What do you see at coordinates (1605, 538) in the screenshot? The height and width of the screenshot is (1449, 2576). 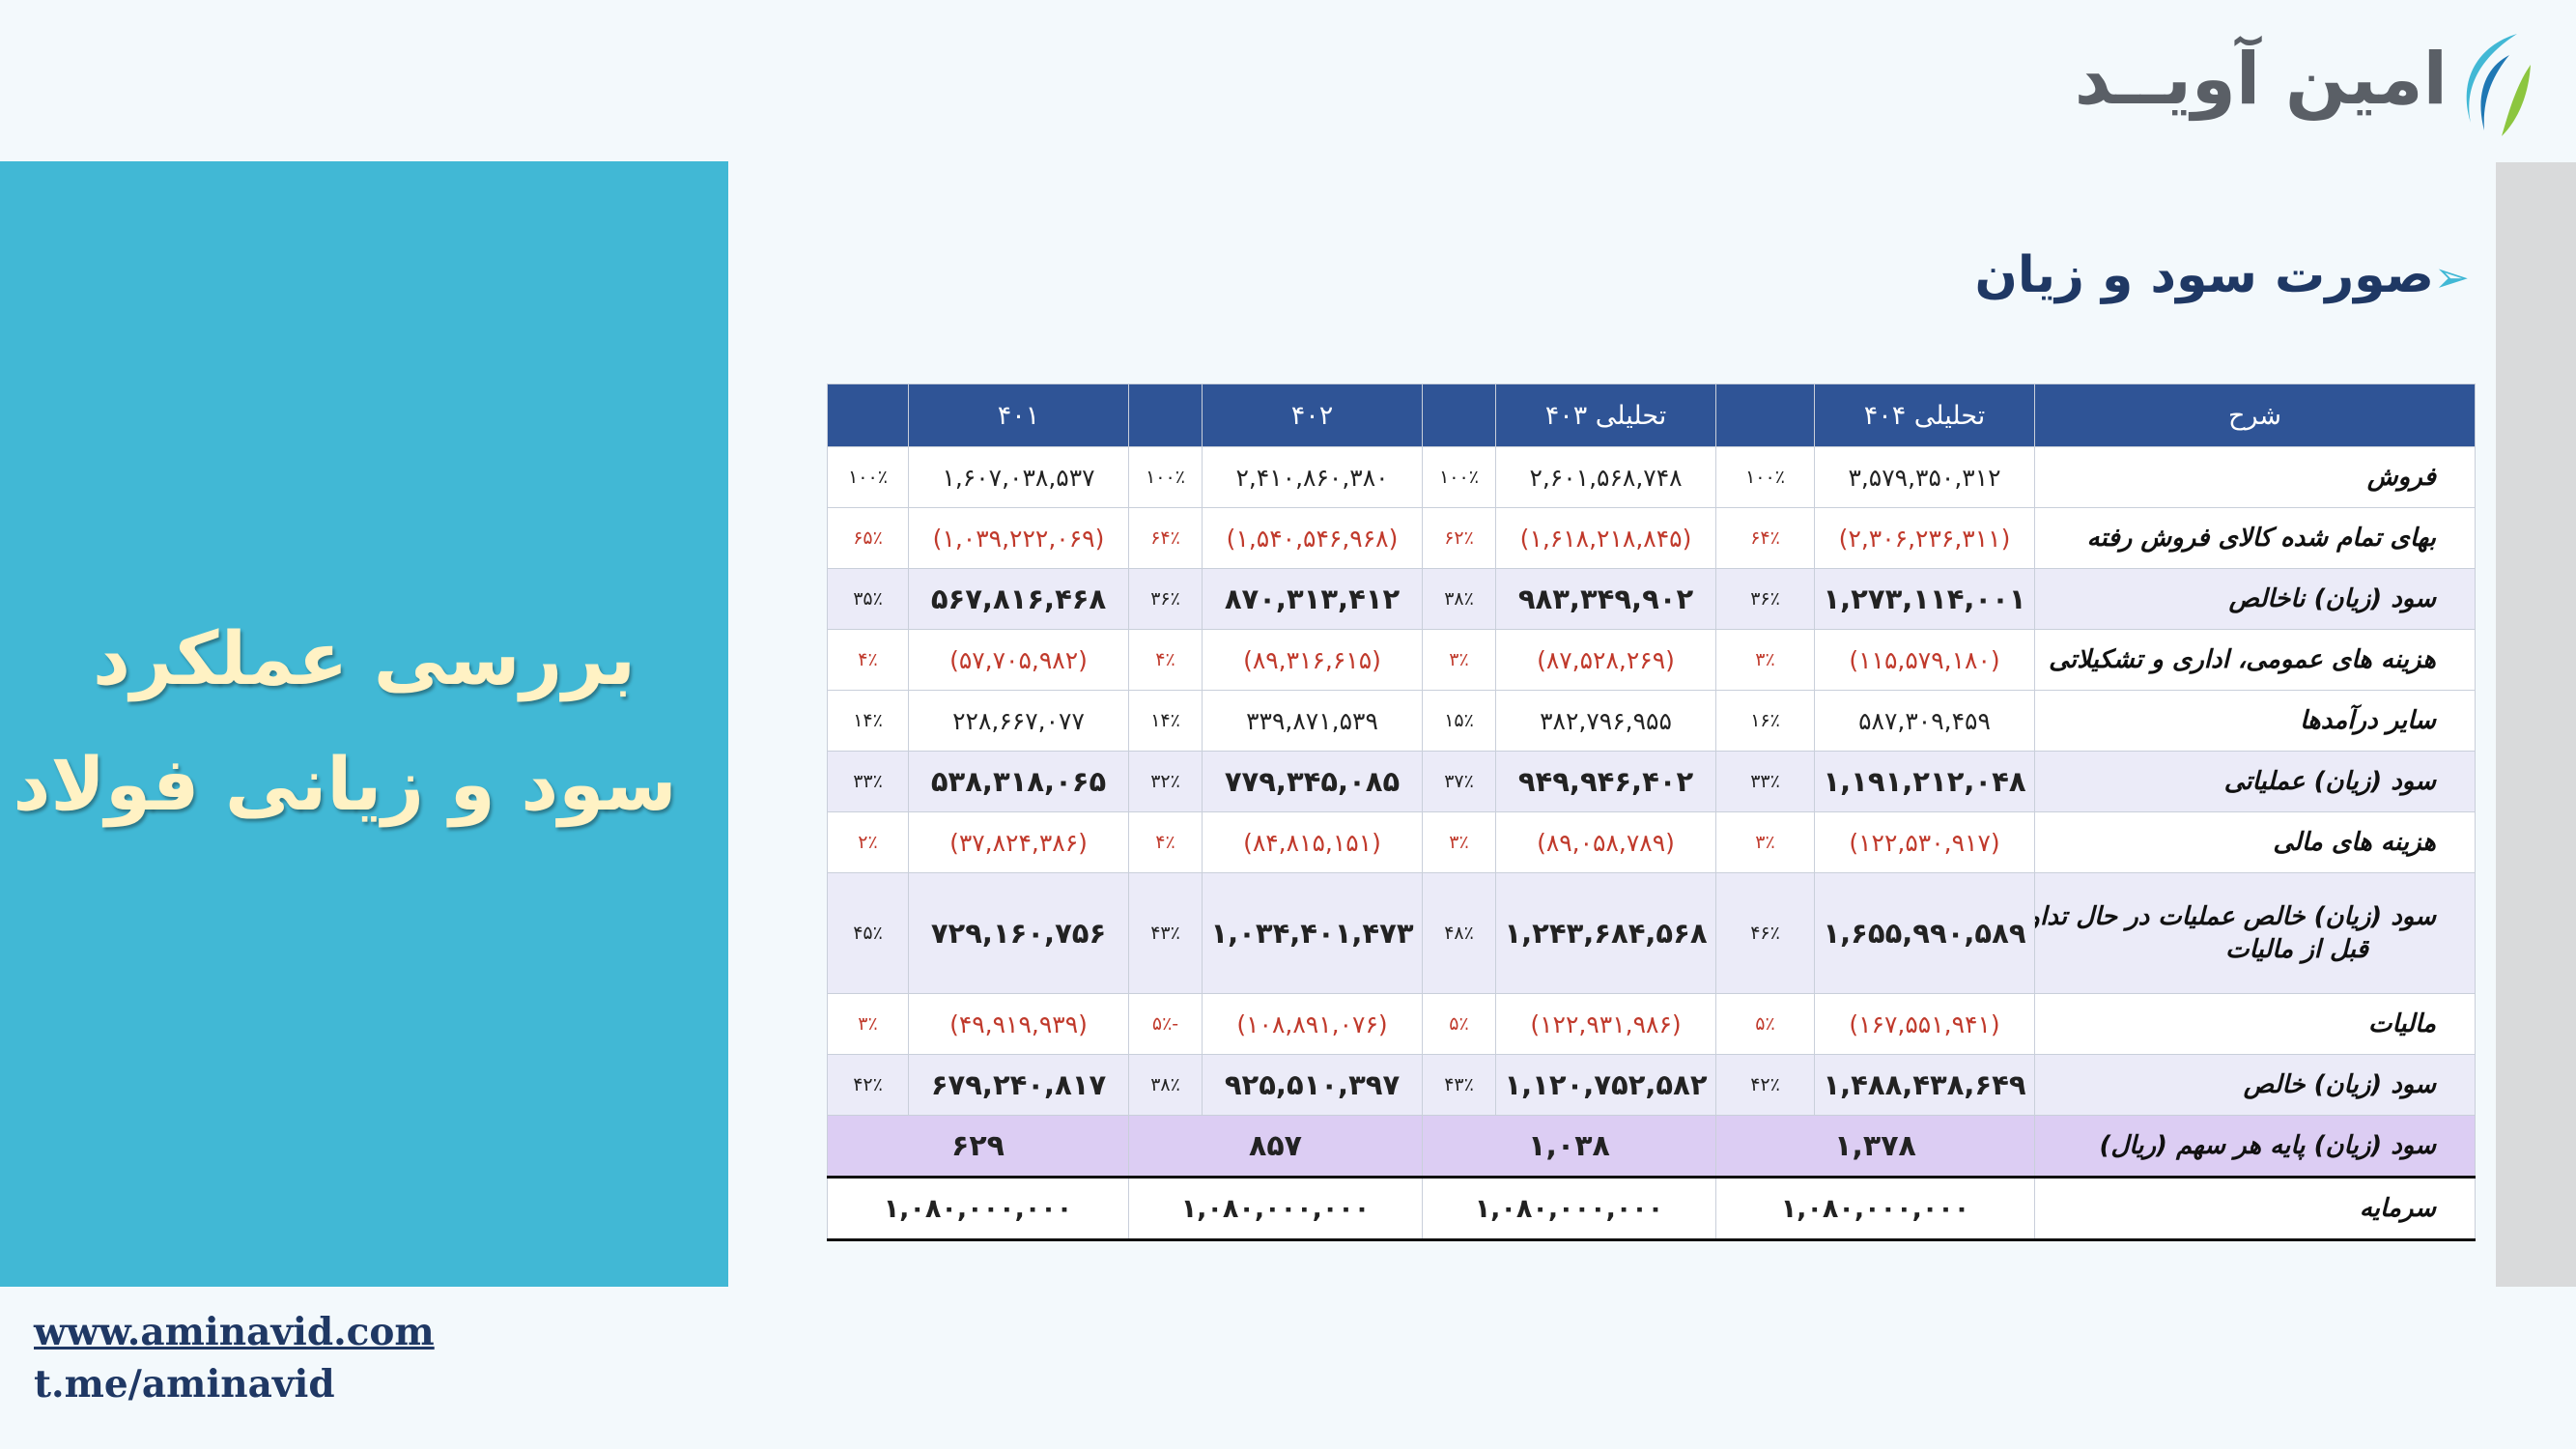 I see `val-403: (۱,۶۱۸,۲۱۸,۸۴۵)` at bounding box center [1605, 538].